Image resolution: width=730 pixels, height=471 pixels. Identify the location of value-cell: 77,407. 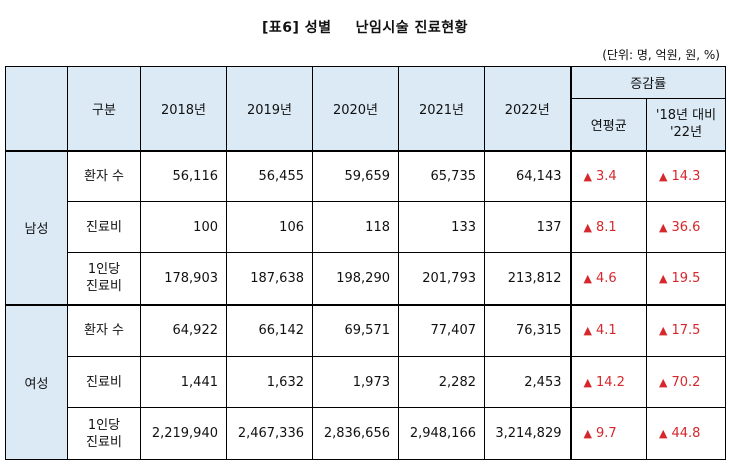
(441, 330).